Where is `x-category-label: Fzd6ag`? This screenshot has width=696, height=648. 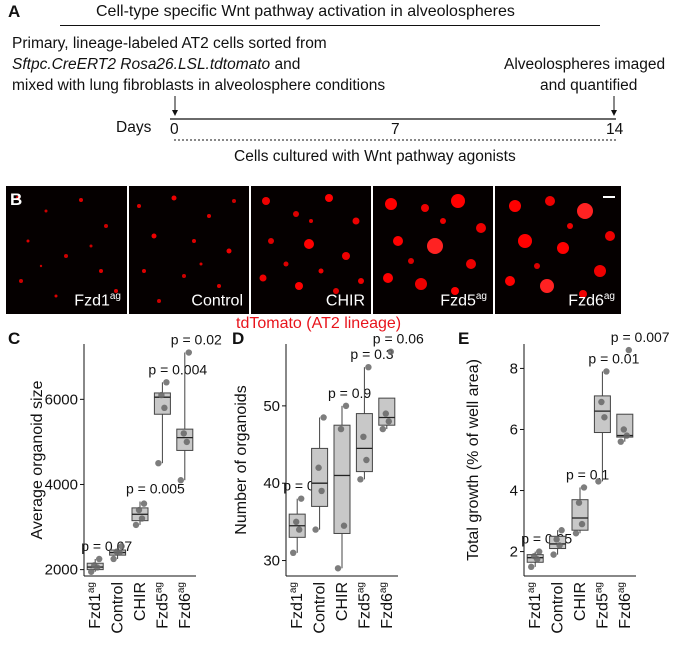 x-category-label: Fzd6ag is located at coordinates (185, 605).